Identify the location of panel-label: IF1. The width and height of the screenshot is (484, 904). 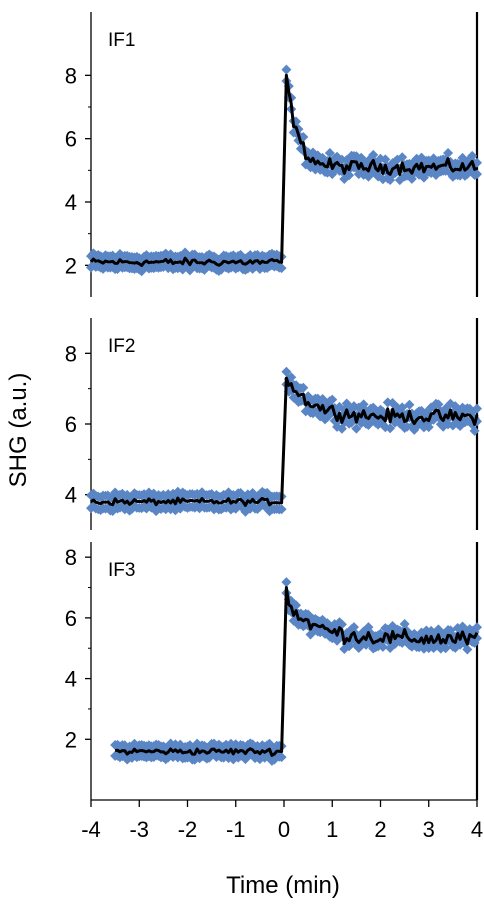
(121, 40).